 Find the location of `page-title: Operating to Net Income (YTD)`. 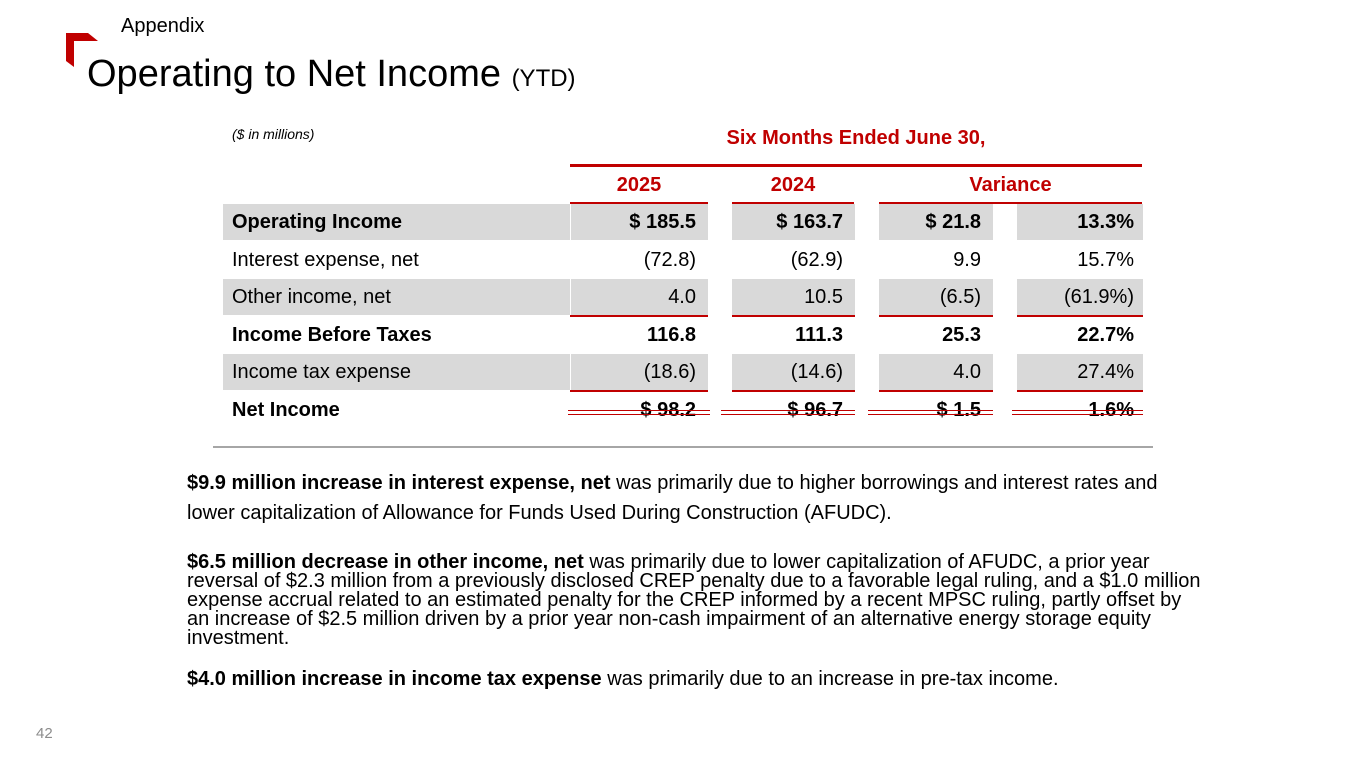

page-title: Operating to Net Income (YTD) is located at coordinates (331, 76).